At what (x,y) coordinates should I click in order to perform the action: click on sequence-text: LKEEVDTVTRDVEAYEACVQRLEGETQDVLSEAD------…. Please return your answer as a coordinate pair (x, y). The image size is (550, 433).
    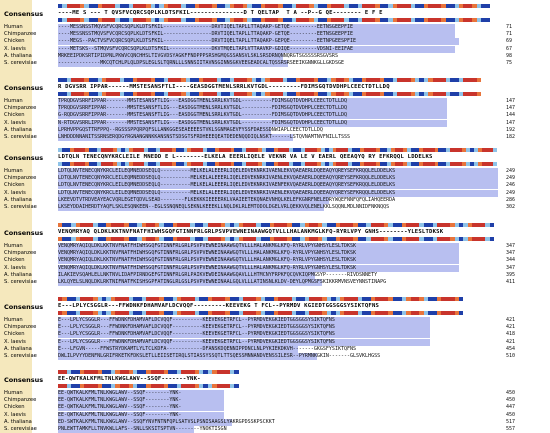
    Looking at the image, I should click on (227, 199).